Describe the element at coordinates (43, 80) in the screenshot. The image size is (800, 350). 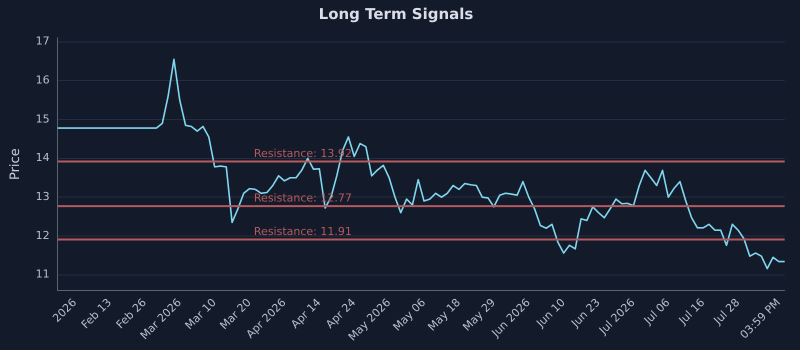
I see `y-tick-label: 16` at that location.